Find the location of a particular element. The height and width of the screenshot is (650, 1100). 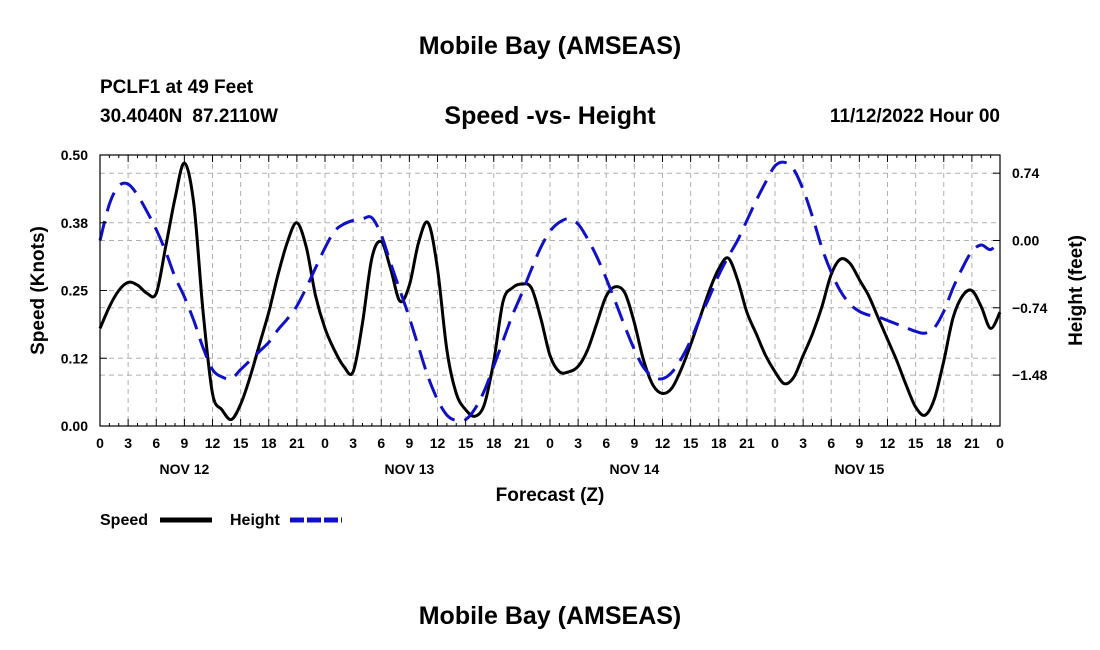

y-tick-label: 0.38 is located at coordinates (74, 223).